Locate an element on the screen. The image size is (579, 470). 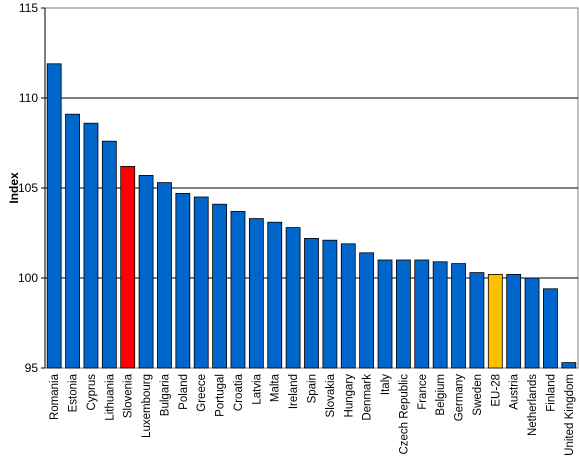
y-tick-label: 105 is located at coordinates (28, 188).